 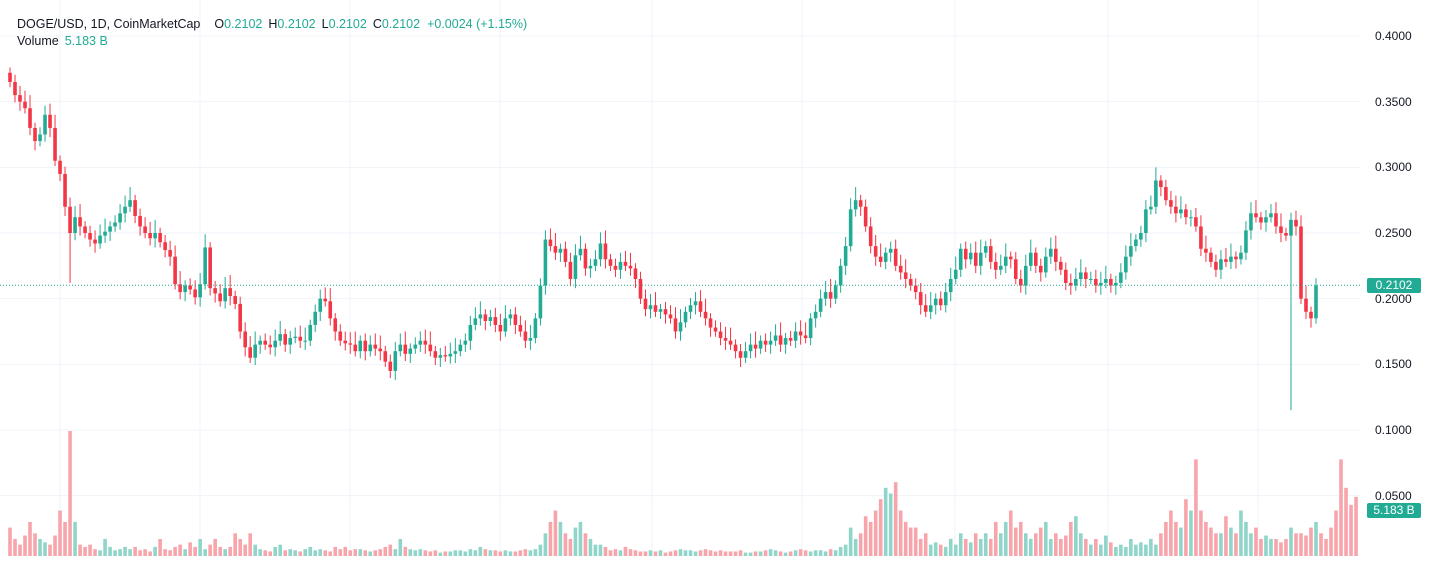 What do you see at coordinates (1394, 510) in the screenshot?
I see `last-volume-tag: 5.183 B` at bounding box center [1394, 510].